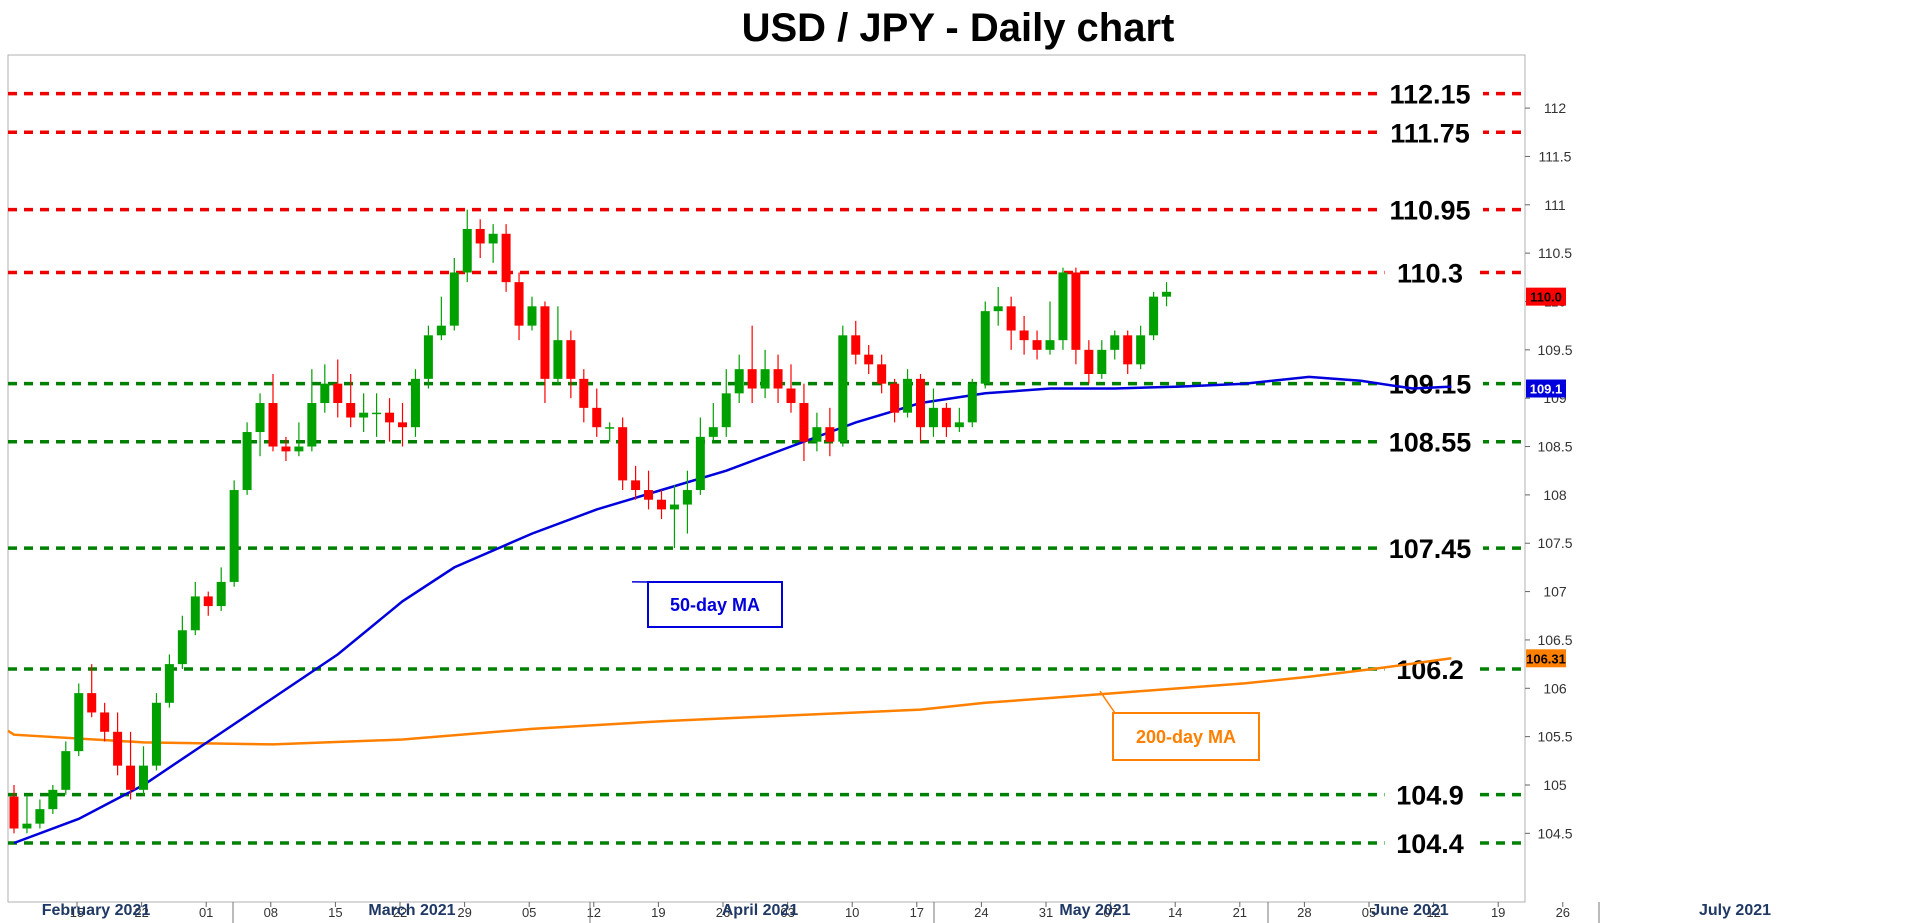 The image size is (1916, 923). I want to click on level-label-5: 108.55, so click(1430, 443).